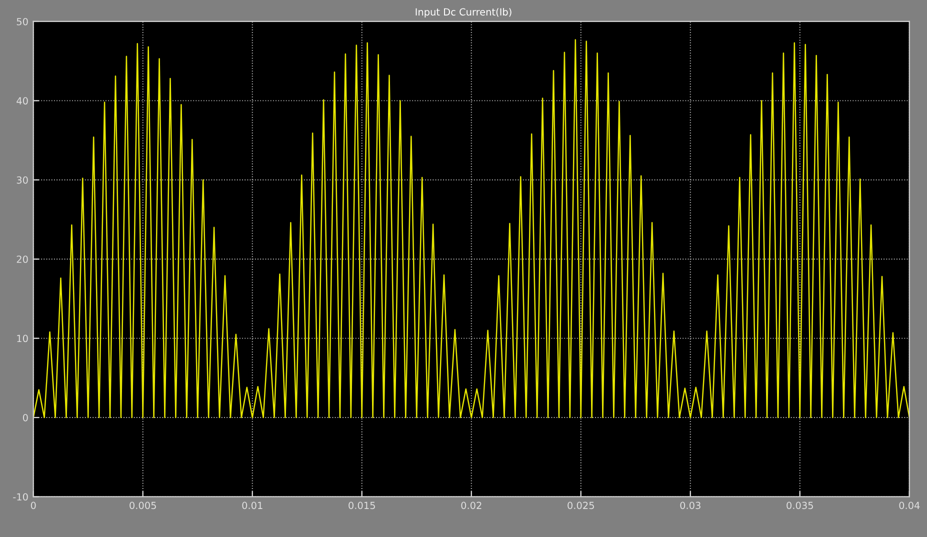 The image size is (927, 537). I want to click on y-tick-label: 40, so click(22, 101).